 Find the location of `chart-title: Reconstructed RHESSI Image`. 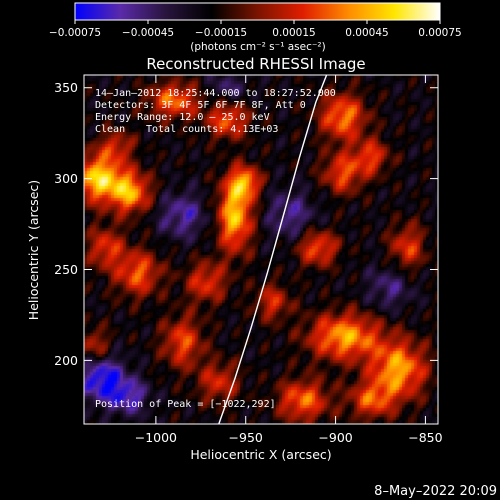

chart-title: Reconstructed RHESSI Image is located at coordinates (255, 64).